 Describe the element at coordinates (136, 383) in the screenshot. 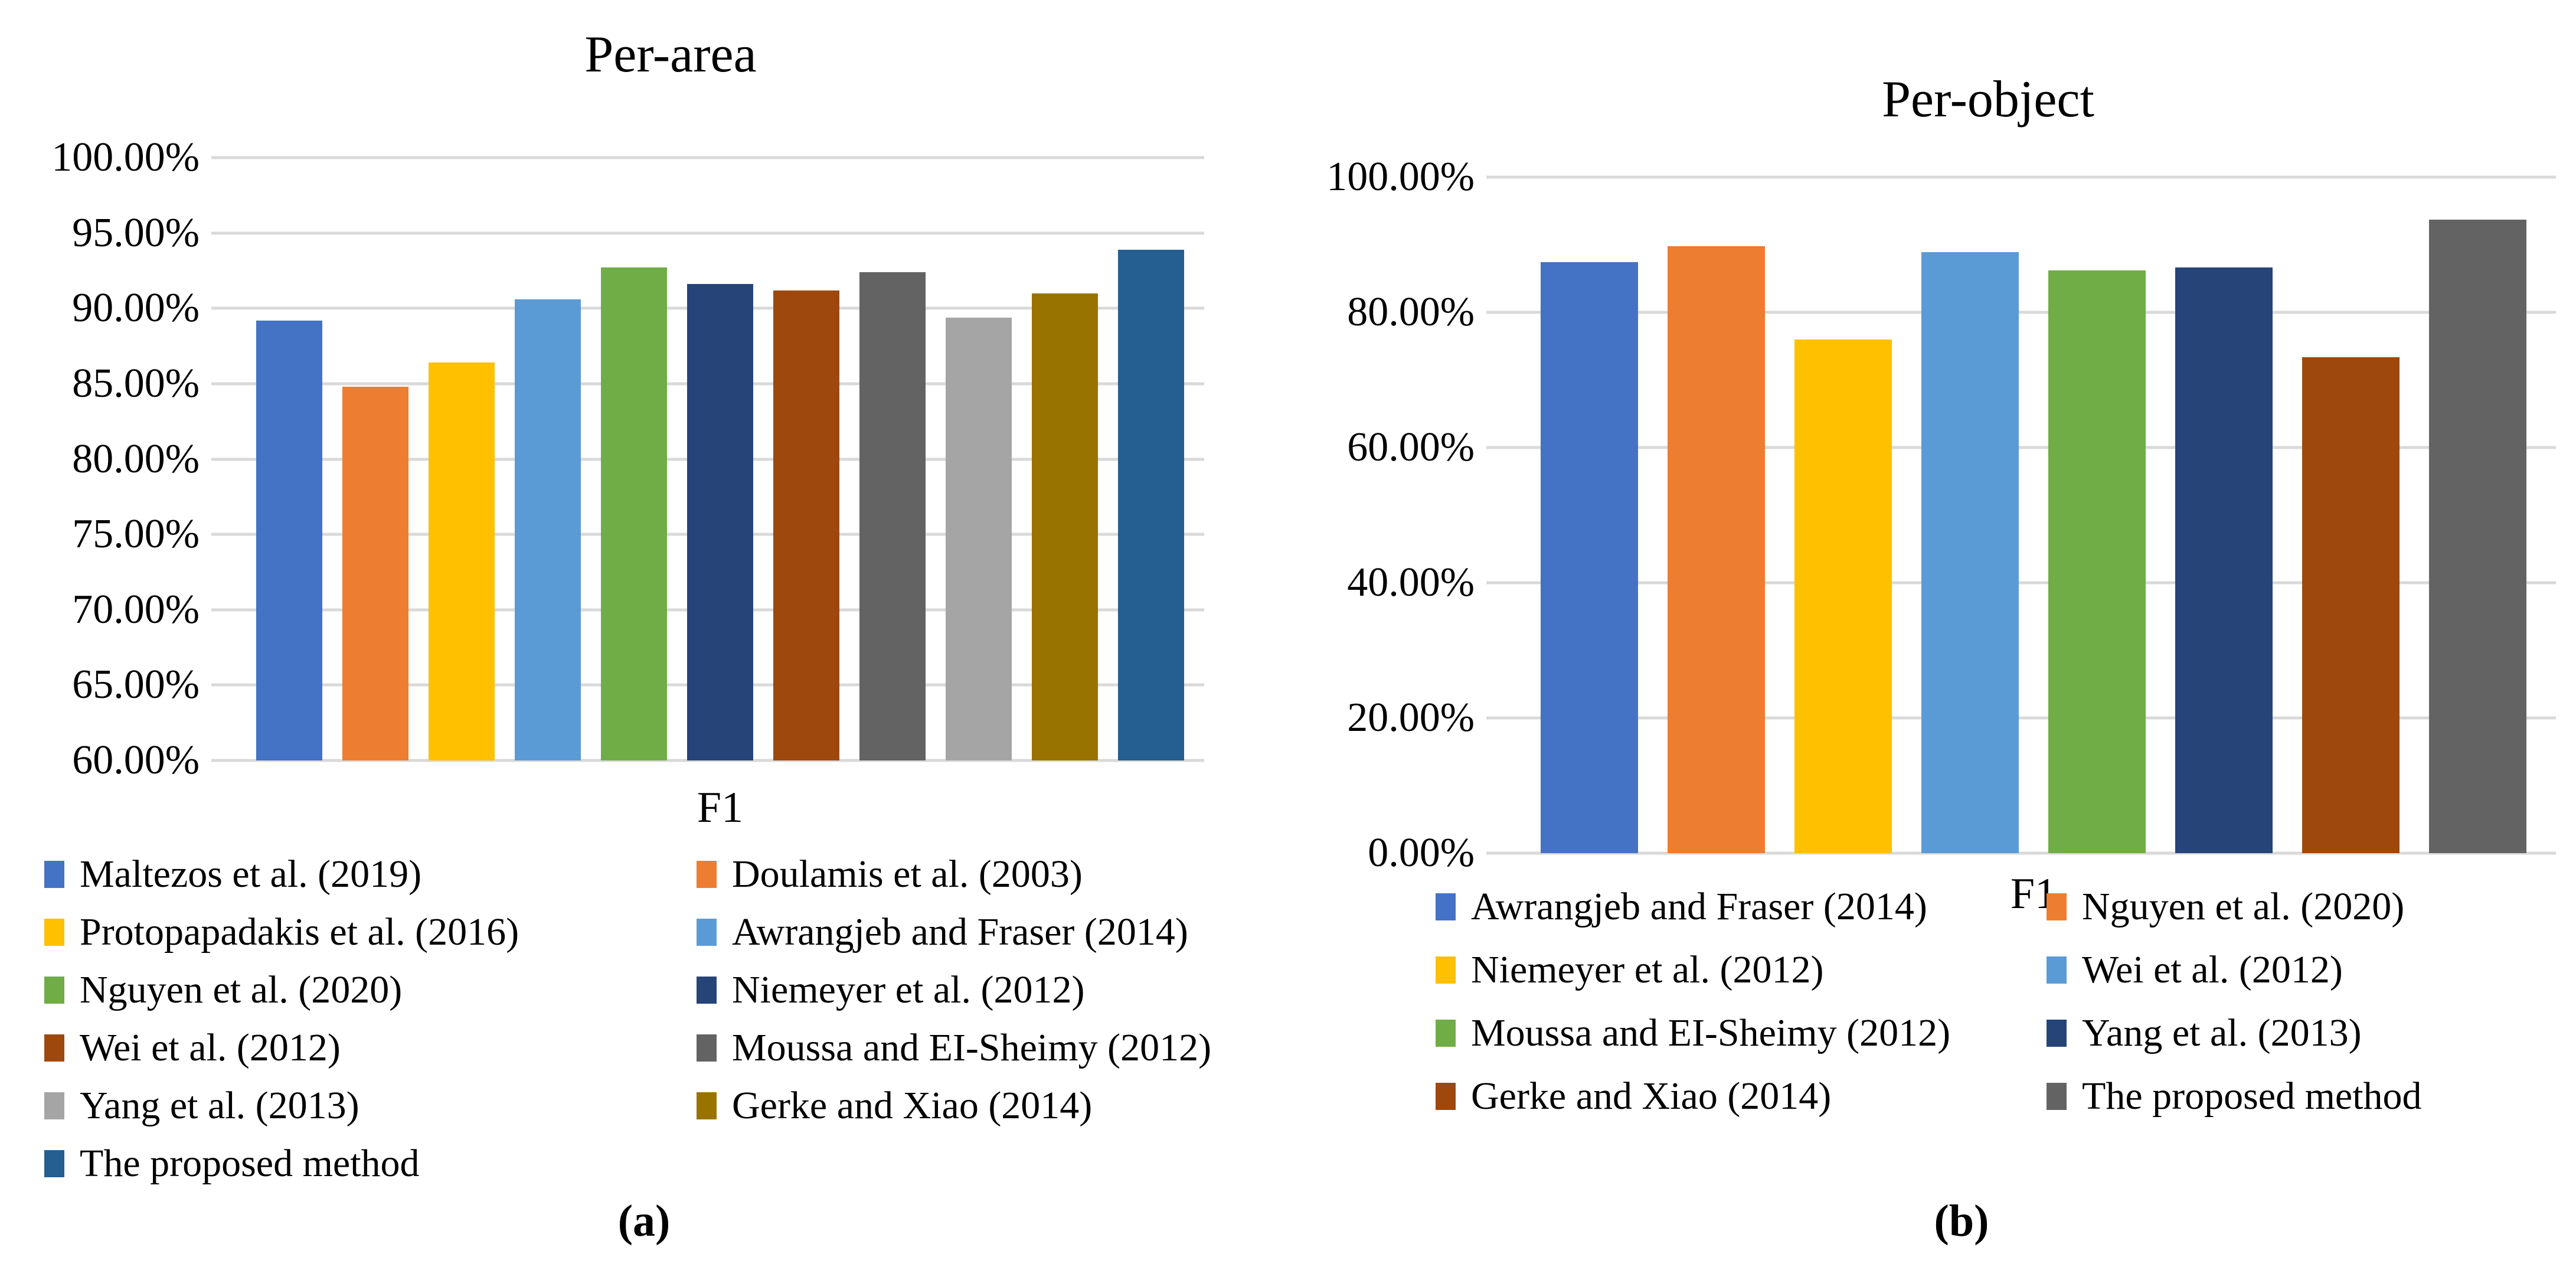

I see `y-tick-label: 85.00%` at that location.